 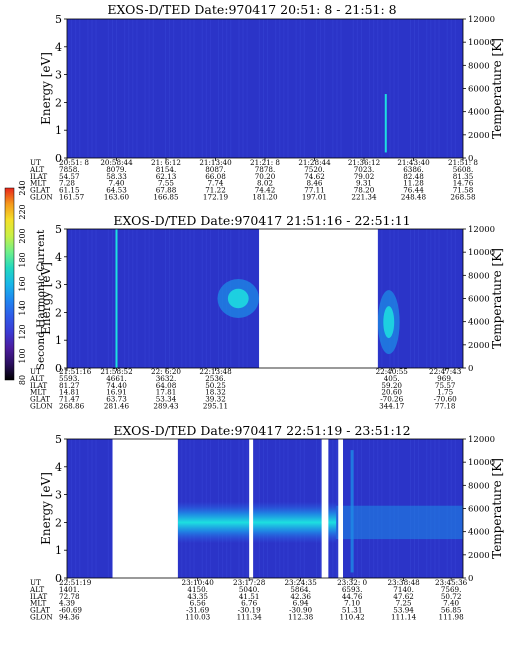 I want to click on panel-3-y2-tick-label-2: 4000, so click(x=479, y=533).